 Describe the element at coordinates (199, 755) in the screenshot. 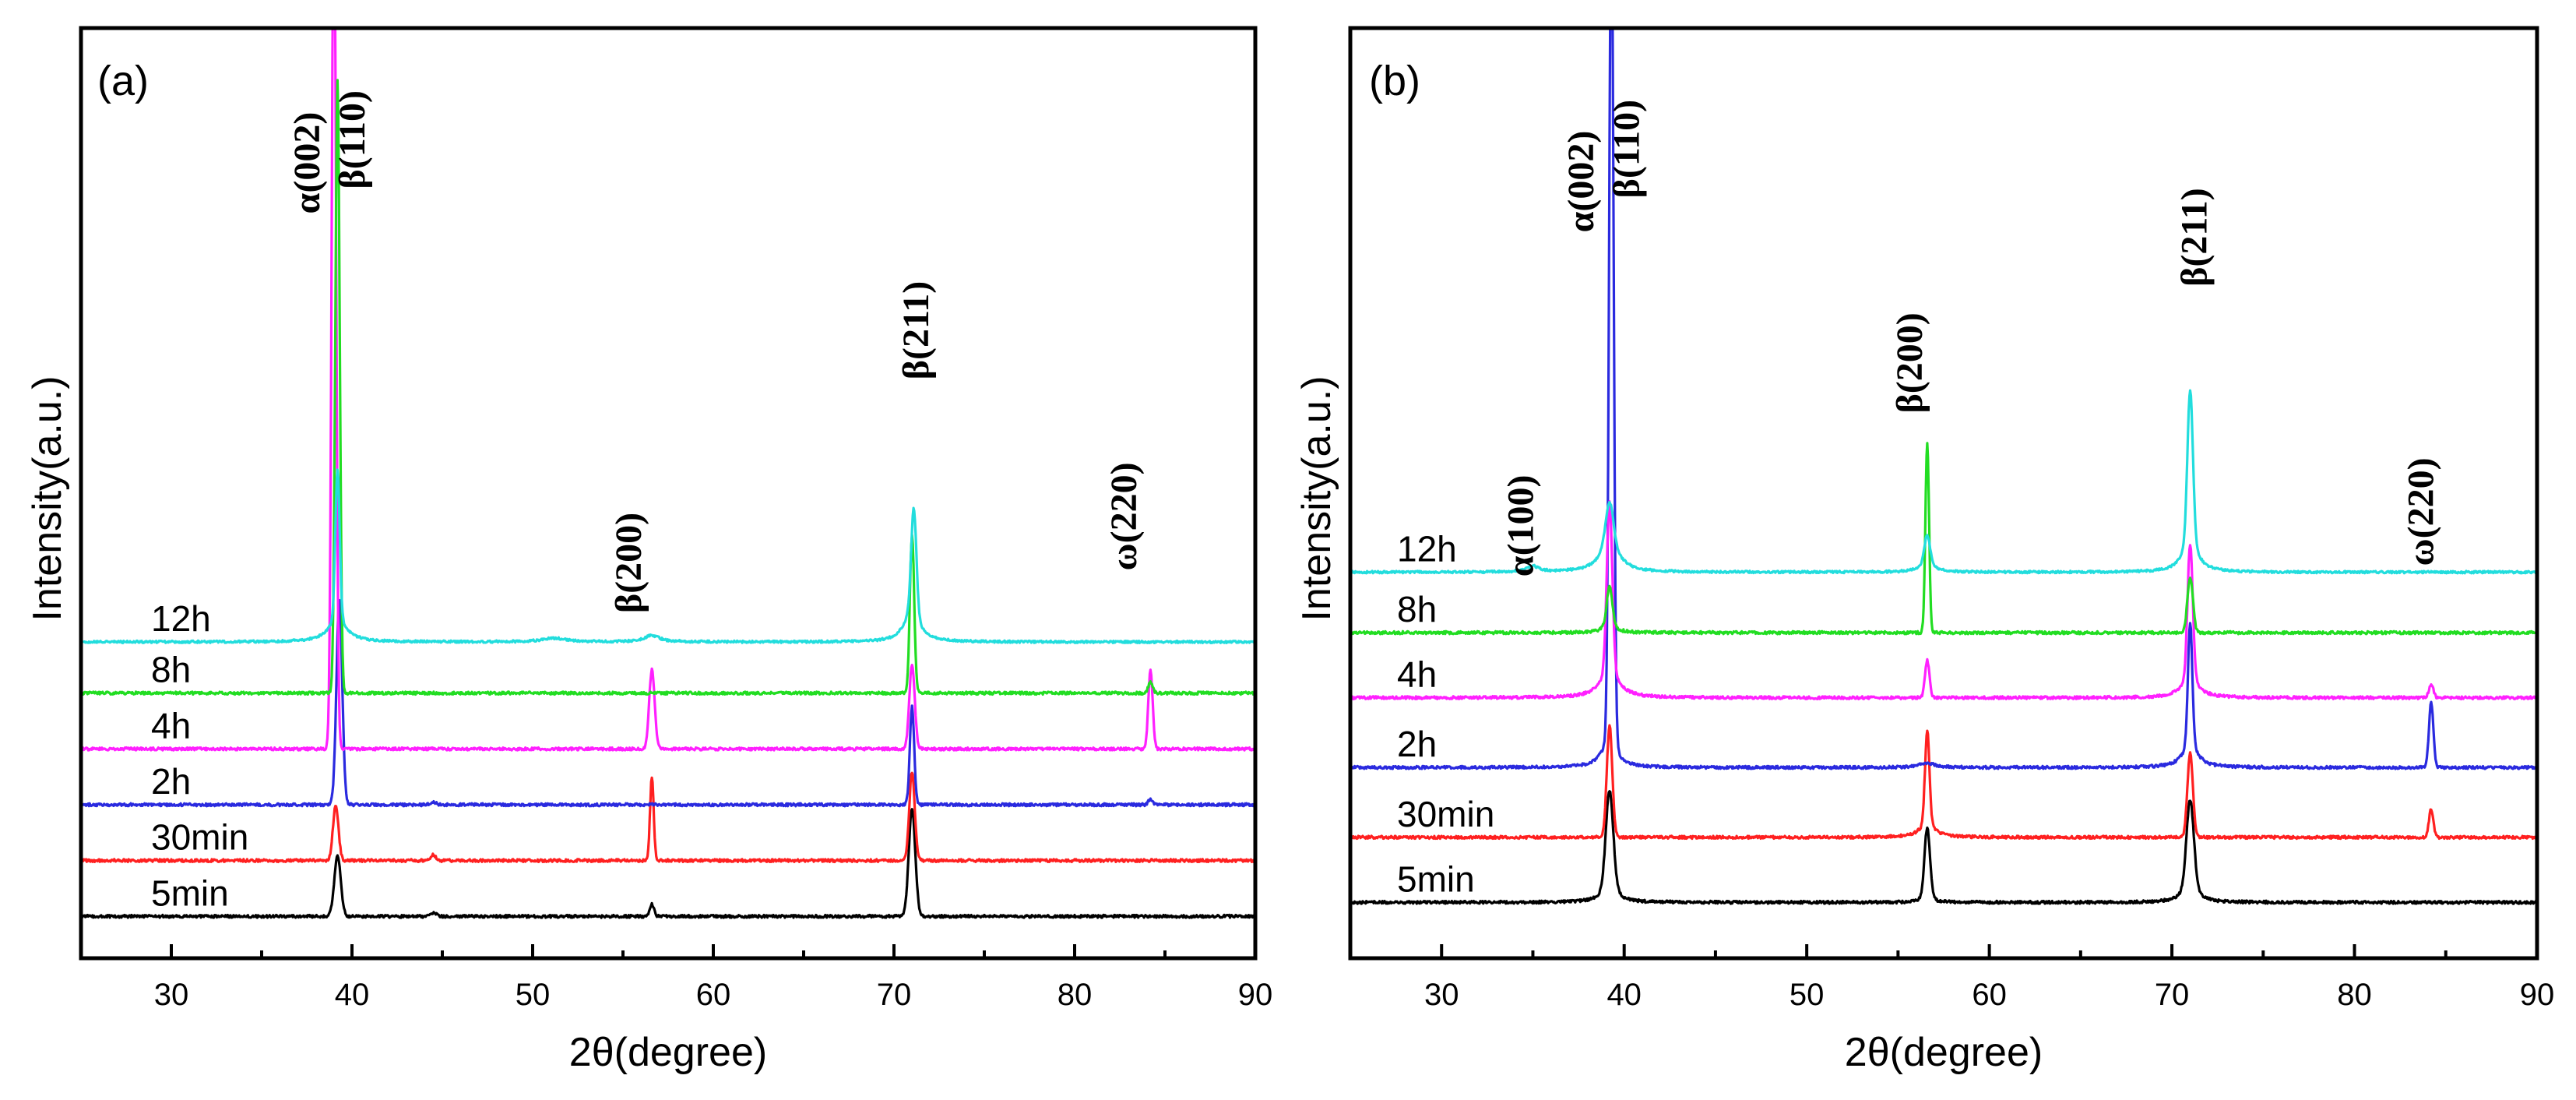

I see `panel-a-legend-labels: 5min 30min 2h 4h 8h 12h` at that location.